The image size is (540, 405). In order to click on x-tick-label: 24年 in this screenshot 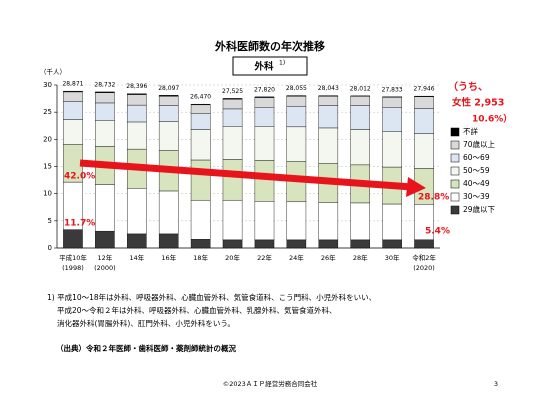, I will do `click(296, 257)`.